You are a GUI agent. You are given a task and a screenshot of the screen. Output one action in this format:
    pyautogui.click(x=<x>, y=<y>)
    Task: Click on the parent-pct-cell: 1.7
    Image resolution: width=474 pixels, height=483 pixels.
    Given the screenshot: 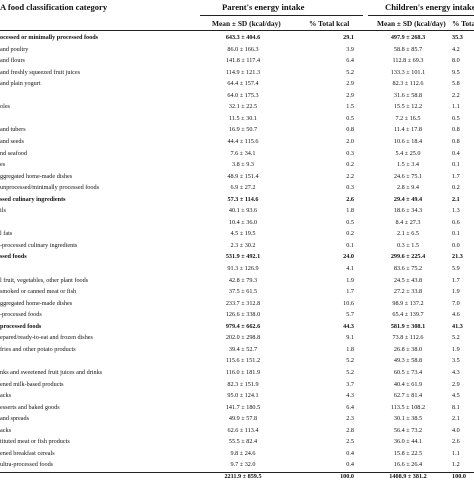 What is the action you would take?
    pyautogui.click(x=350, y=292)
    